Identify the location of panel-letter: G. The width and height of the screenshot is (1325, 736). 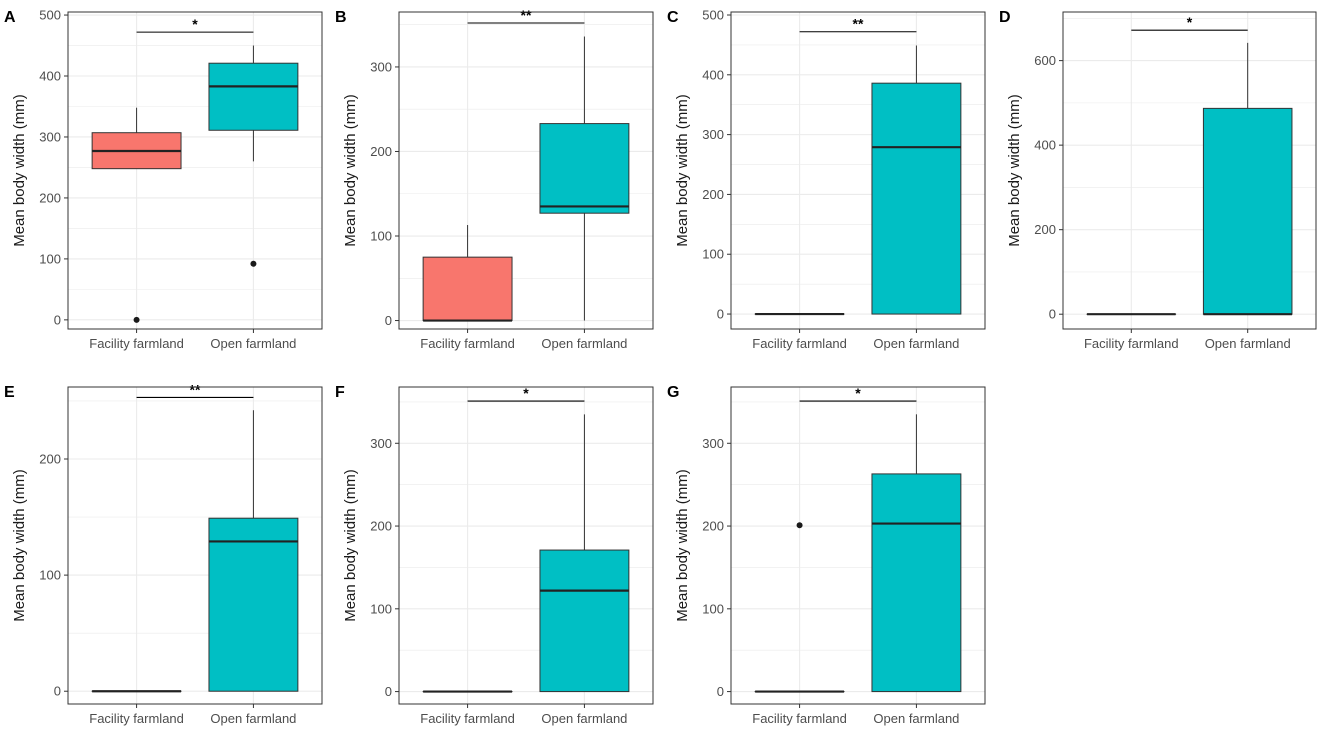
(673, 392).